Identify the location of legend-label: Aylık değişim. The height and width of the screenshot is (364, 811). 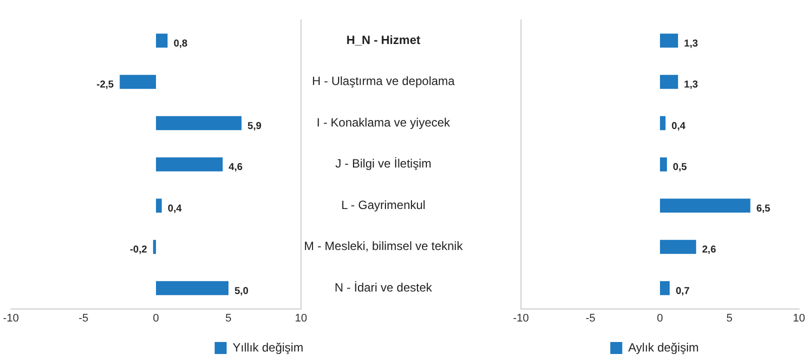
(663, 347).